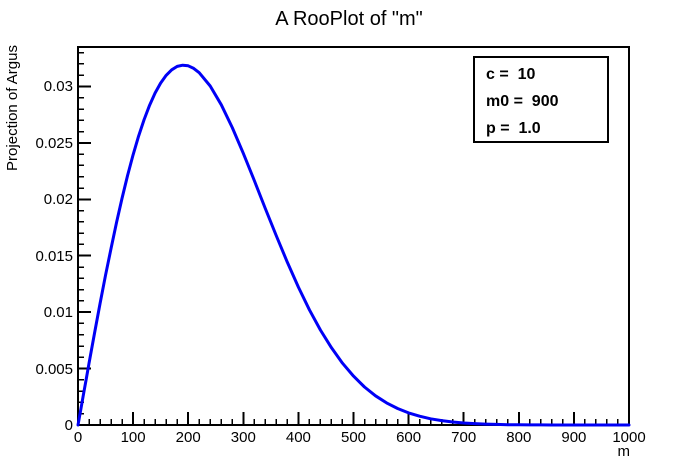 Image resolution: width=698 pixels, height=475 pixels. What do you see at coordinates (243, 437) in the screenshot?
I see `x-tick-label: 300` at bounding box center [243, 437].